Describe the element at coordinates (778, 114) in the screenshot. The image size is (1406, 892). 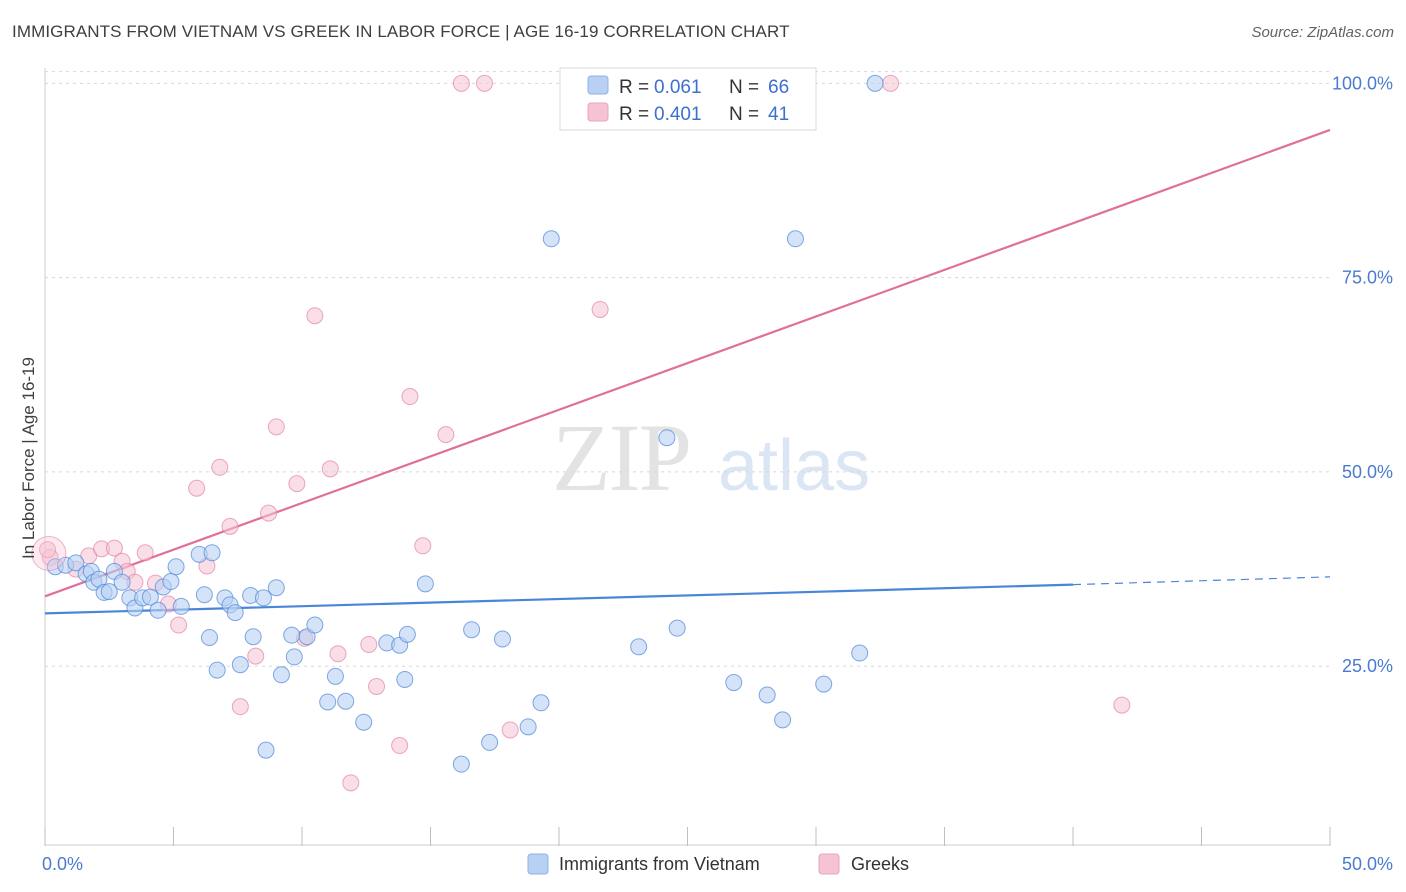
I see `legend-n-value-greek: 41` at that location.